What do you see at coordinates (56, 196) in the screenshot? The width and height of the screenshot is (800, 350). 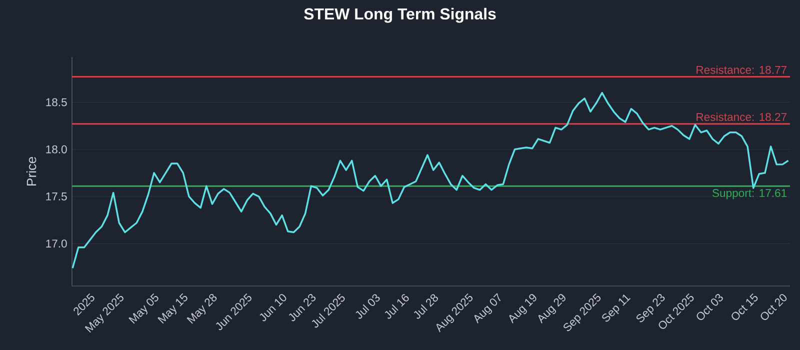 I see `y-tick-label: 17.5` at bounding box center [56, 196].